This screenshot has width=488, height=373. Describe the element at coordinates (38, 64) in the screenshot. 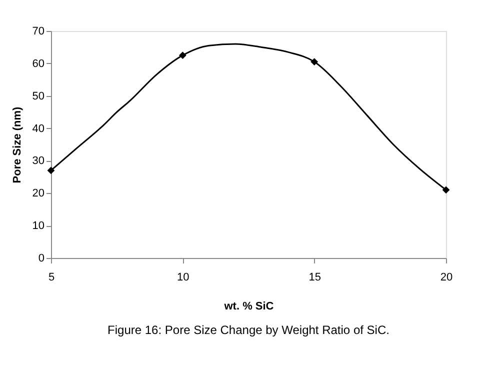

I see `y-tick-label: 60` at that location.